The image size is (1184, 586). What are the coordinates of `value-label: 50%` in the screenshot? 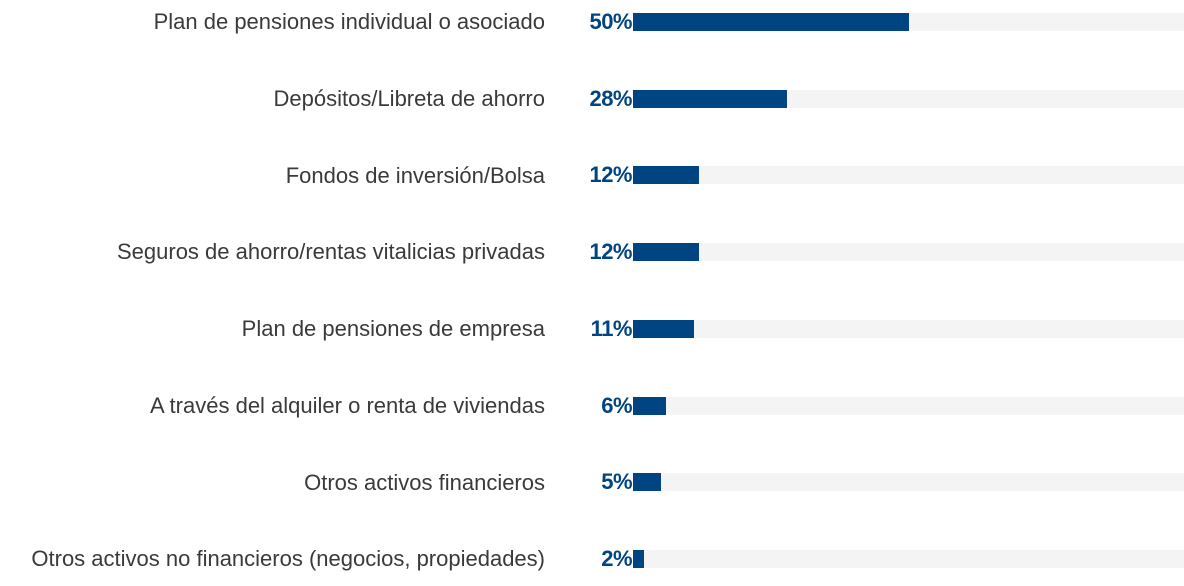 It's located at (610, 21).